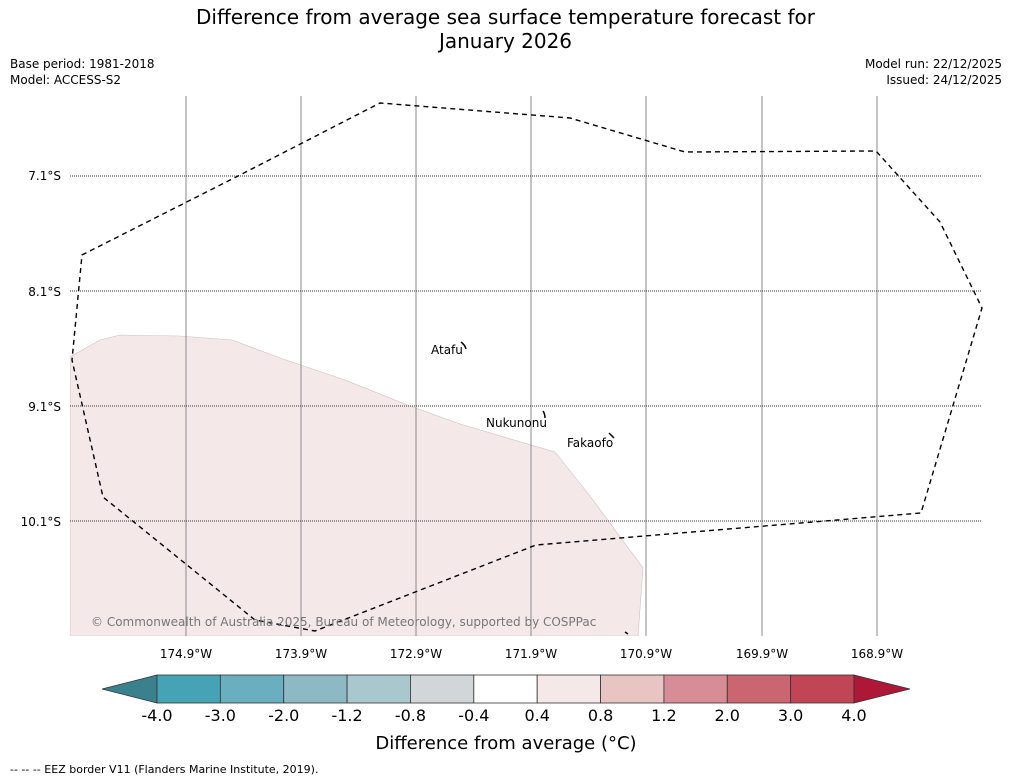 This screenshot has width=1011, height=781. What do you see at coordinates (129, 689) in the screenshot?
I see `colorbar-min-arrow` at bounding box center [129, 689].